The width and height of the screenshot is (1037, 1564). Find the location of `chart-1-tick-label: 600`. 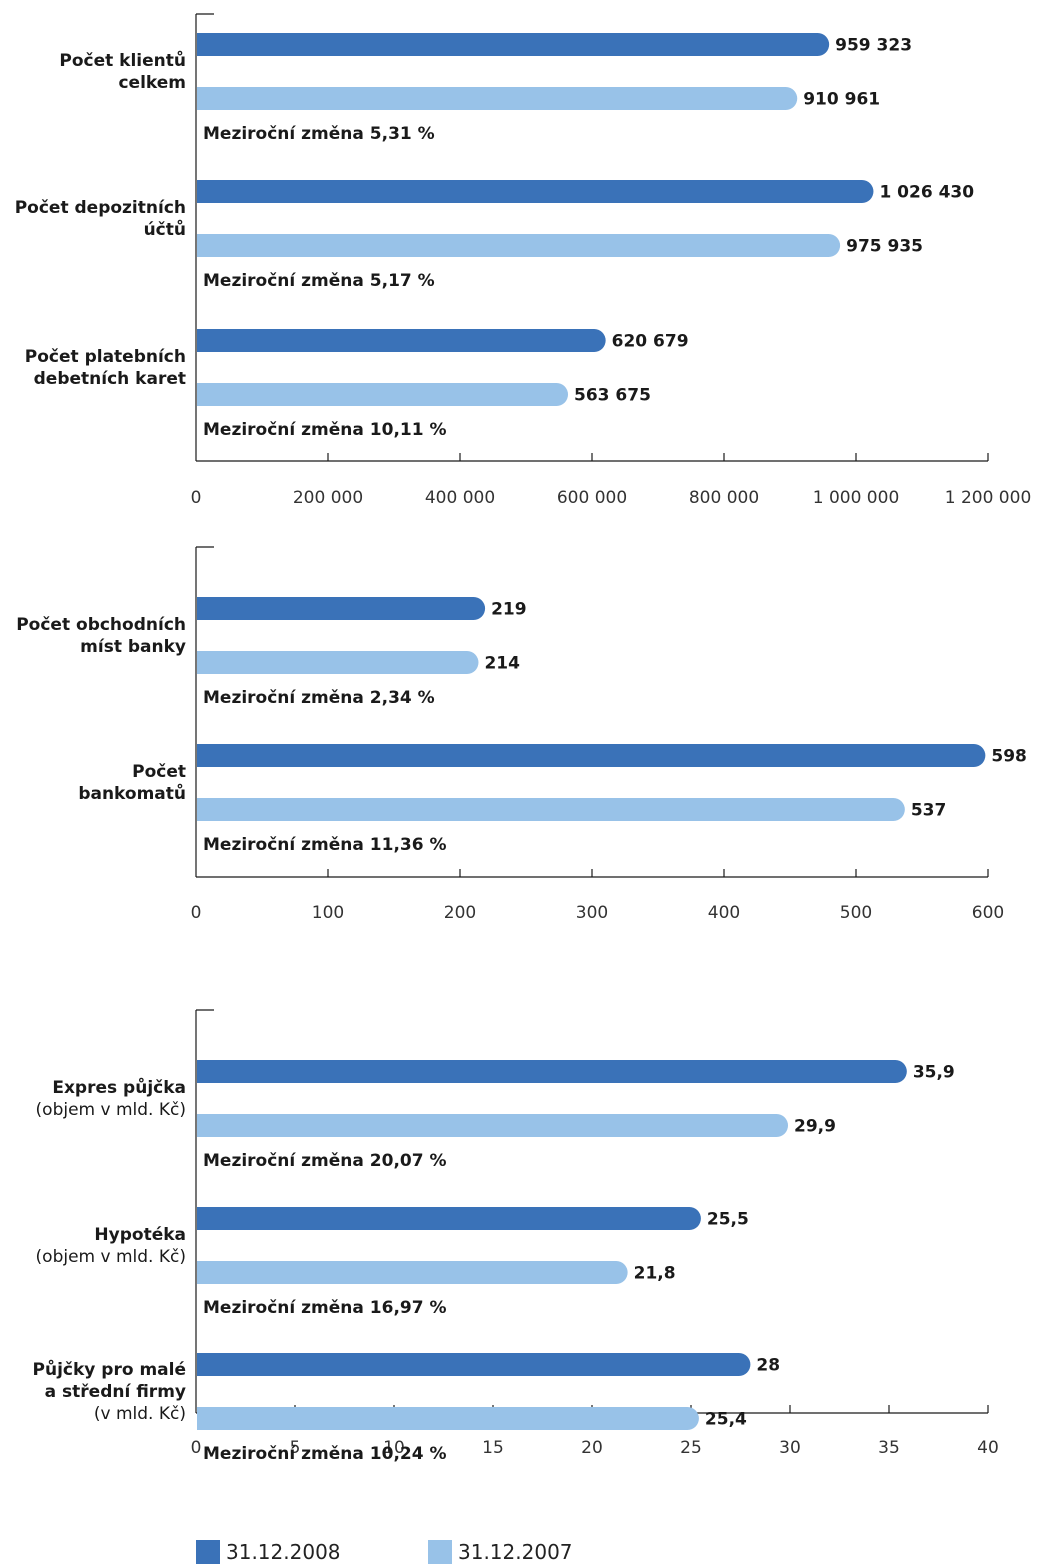

chart-1-tick-label: 600 is located at coordinates (988, 913).